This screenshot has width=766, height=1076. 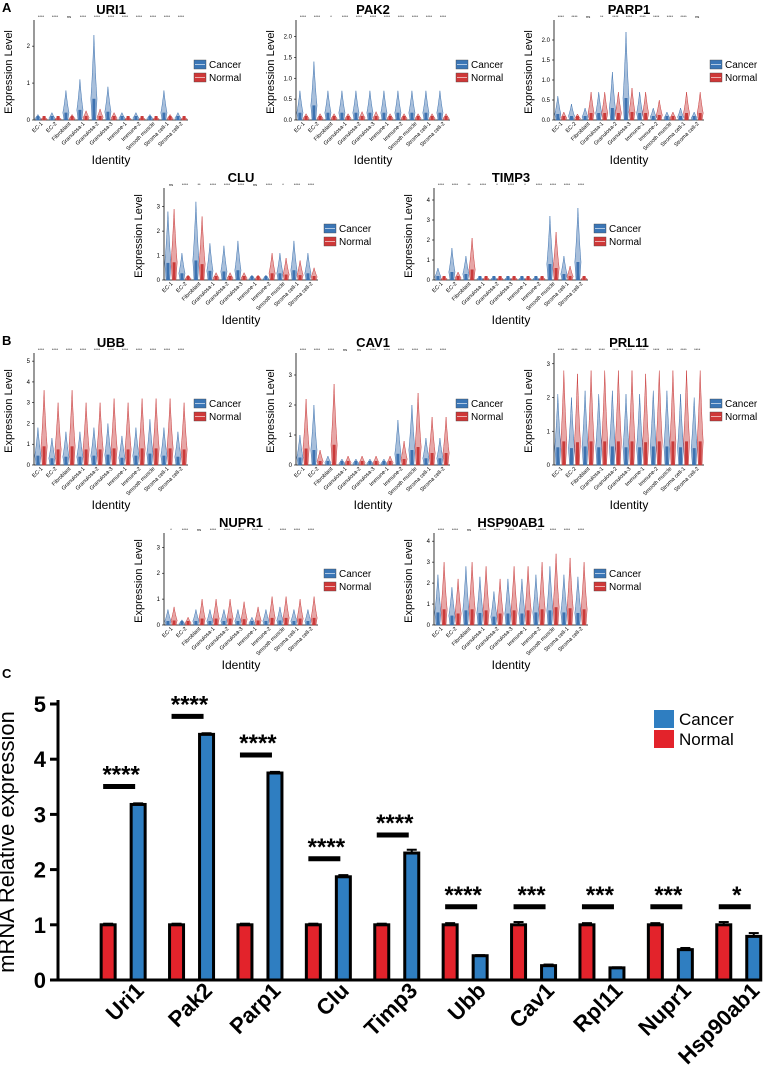 What do you see at coordinates (373, 9) in the screenshot?
I see `violin-title: PAK2` at bounding box center [373, 9].